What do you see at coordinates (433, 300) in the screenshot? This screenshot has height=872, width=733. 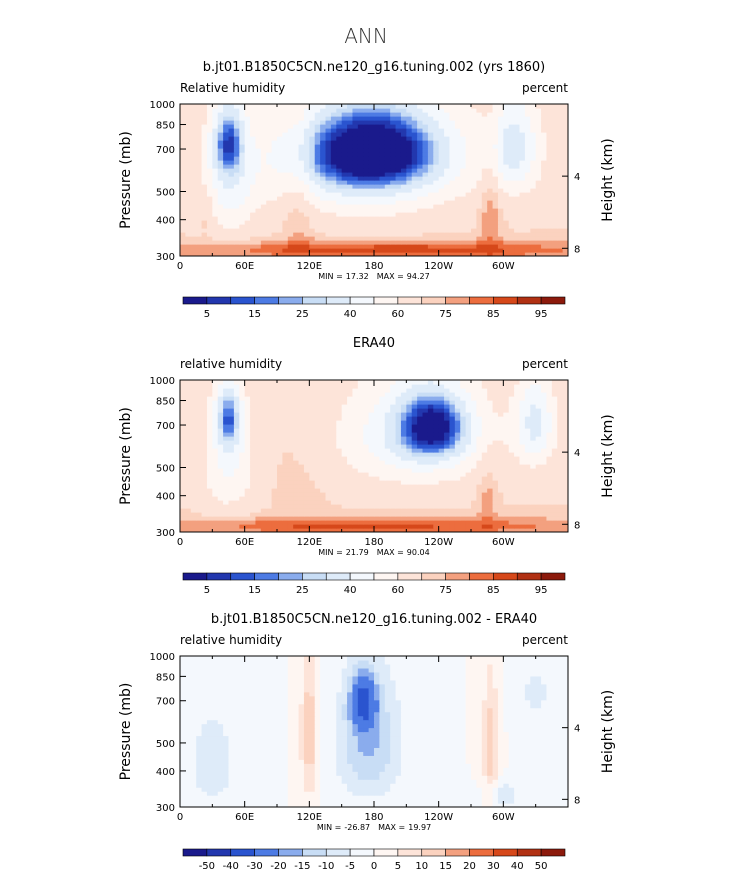 I see `colorbar-swatch` at bounding box center [433, 300].